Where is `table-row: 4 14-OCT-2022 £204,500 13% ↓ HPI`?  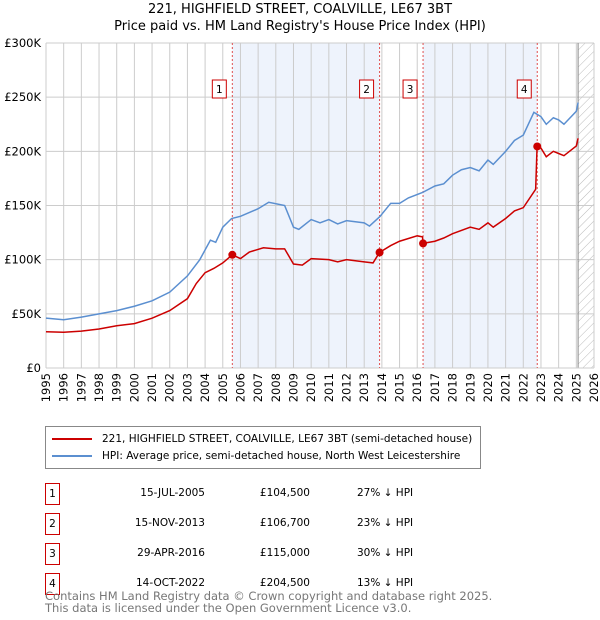 table-row: 4 14-OCT-2022 £204,500 13% ↓ HPI is located at coordinates (295, 585).